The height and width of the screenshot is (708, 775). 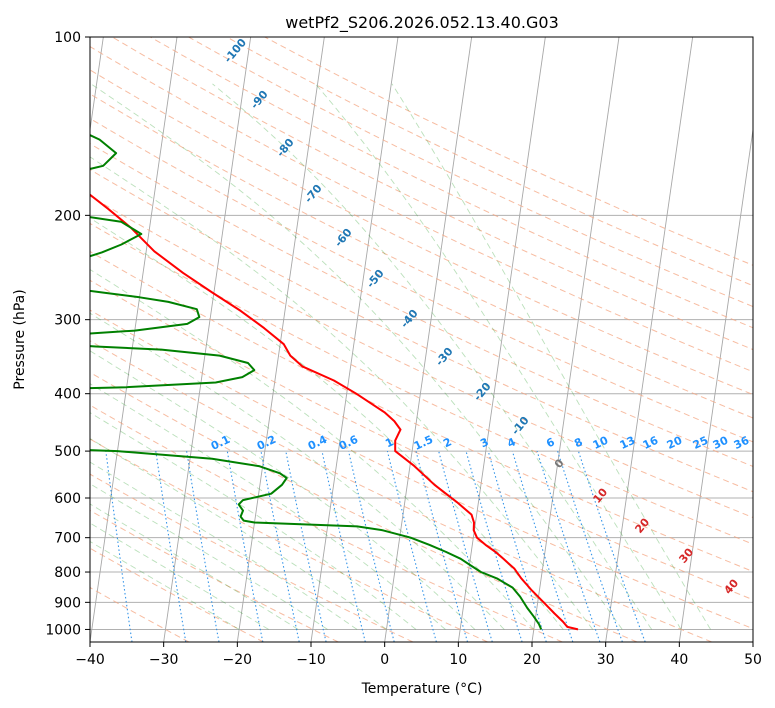 I want to click on mixing-ratio-label: 13, so click(x=627, y=443).